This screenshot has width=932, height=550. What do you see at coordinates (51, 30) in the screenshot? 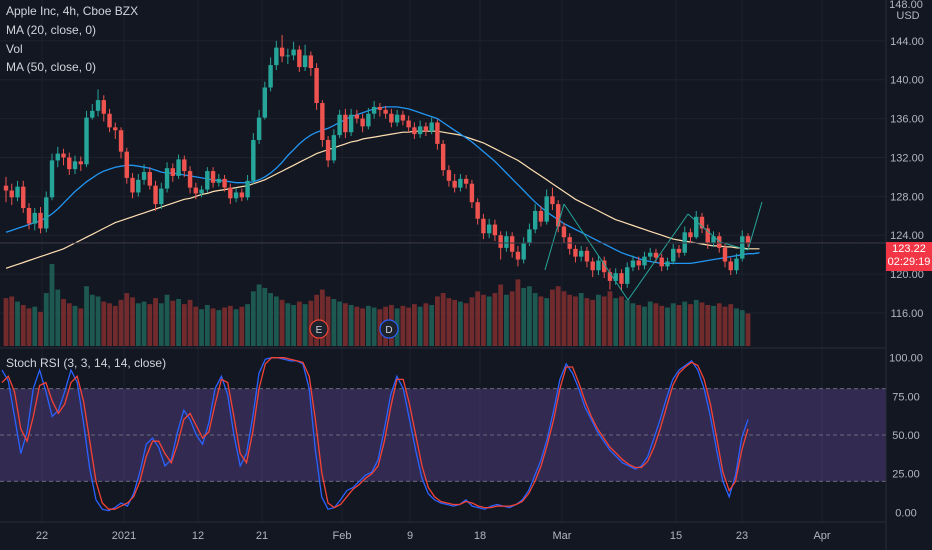
I see `legend-ma20: MA (20, close, 0)` at bounding box center [51, 30].